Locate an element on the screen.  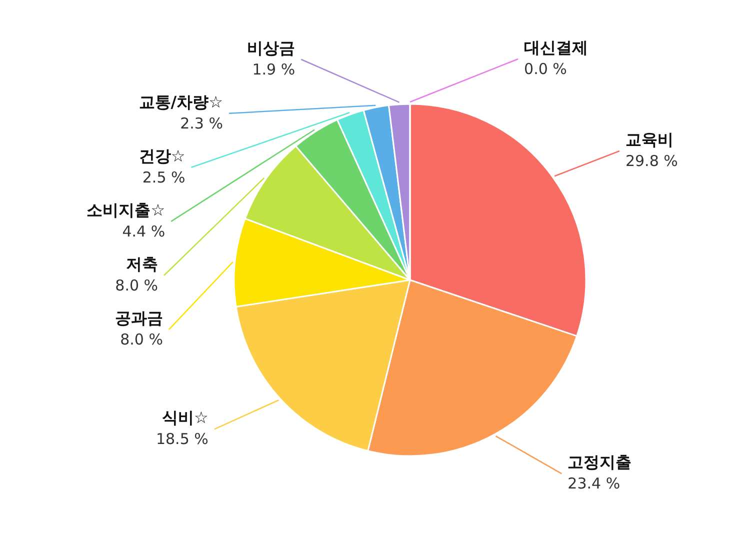
data-label: 1.9 % is located at coordinates (274, 69).